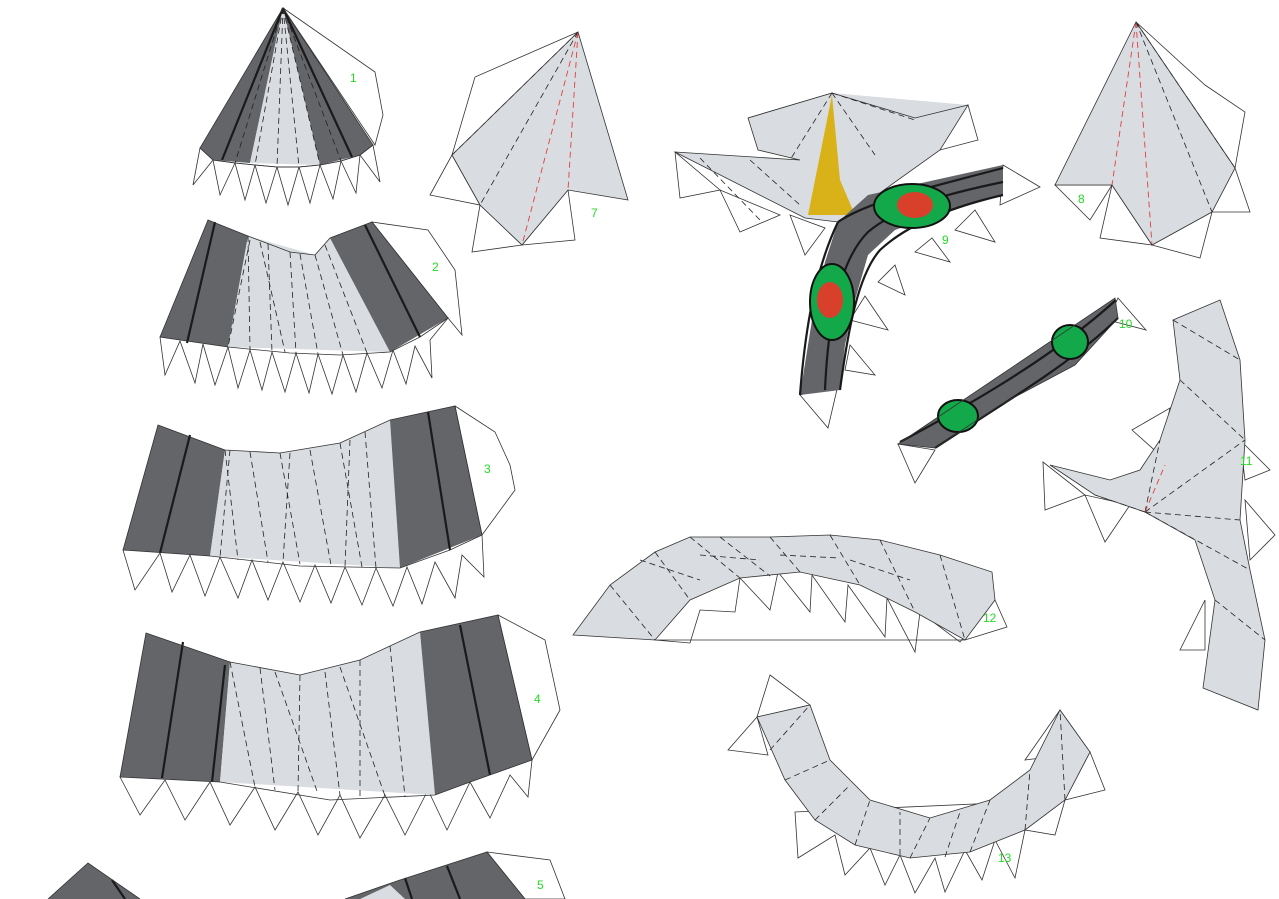  Describe the element at coordinates (1126, 324) in the screenshot. I see `piece-label-10: 10` at that location.